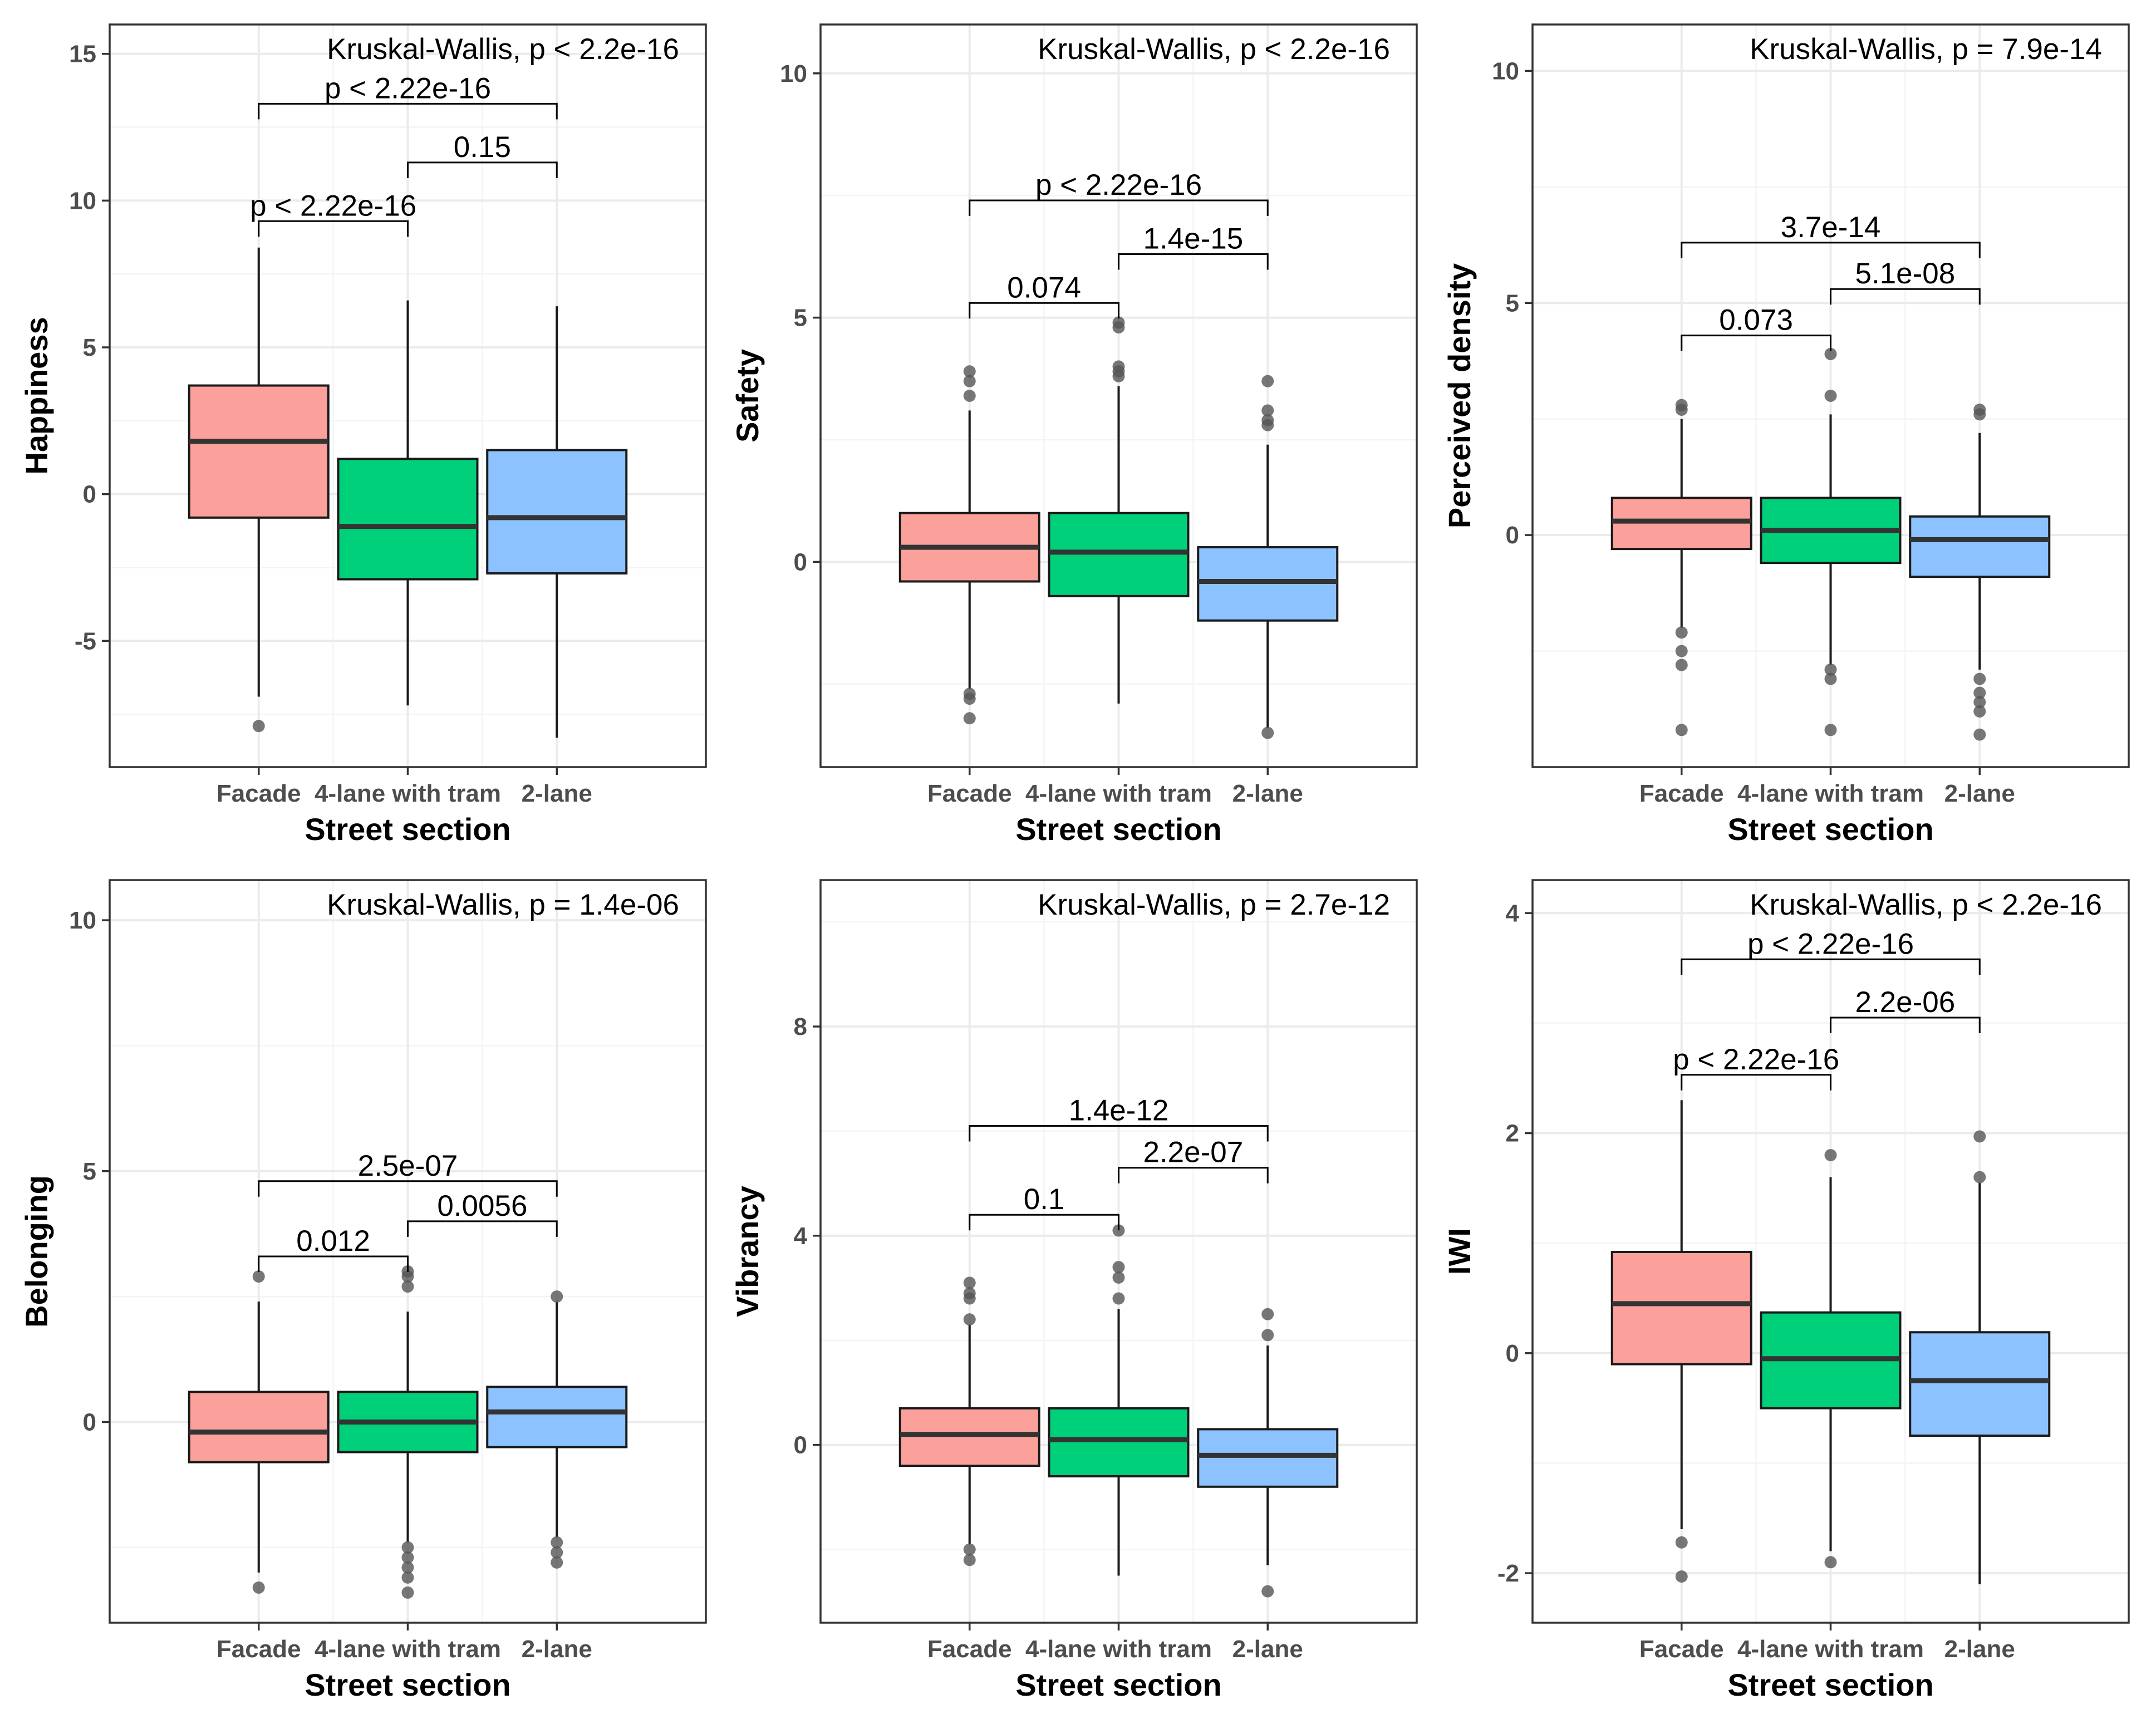 Image resolution: width=2156 pixels, height=1714 pixels. I want to click on y-axis-title: IWI, so click(1460, 1251).